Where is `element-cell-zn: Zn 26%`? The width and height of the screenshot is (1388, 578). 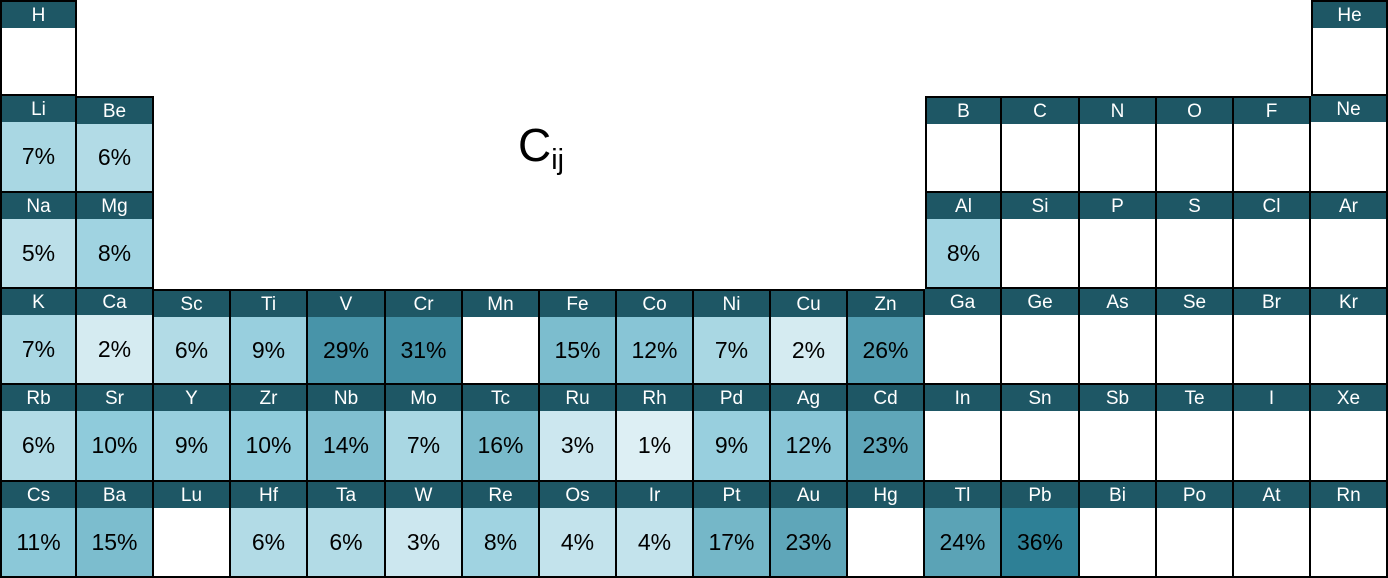 element-cell-zn: Zn 26% is located at coordinates (886, 337).